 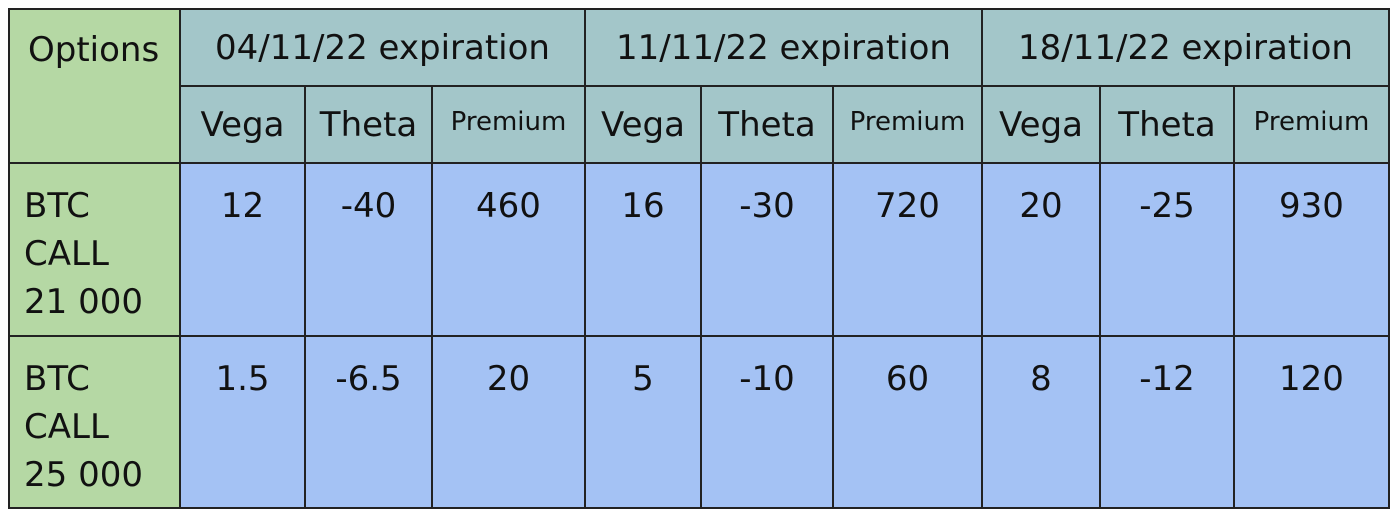 What do you see at coordinates (1041, 422) in the screenshot?
I see `cell-vega: 8` at bounding box center [1041, 422].